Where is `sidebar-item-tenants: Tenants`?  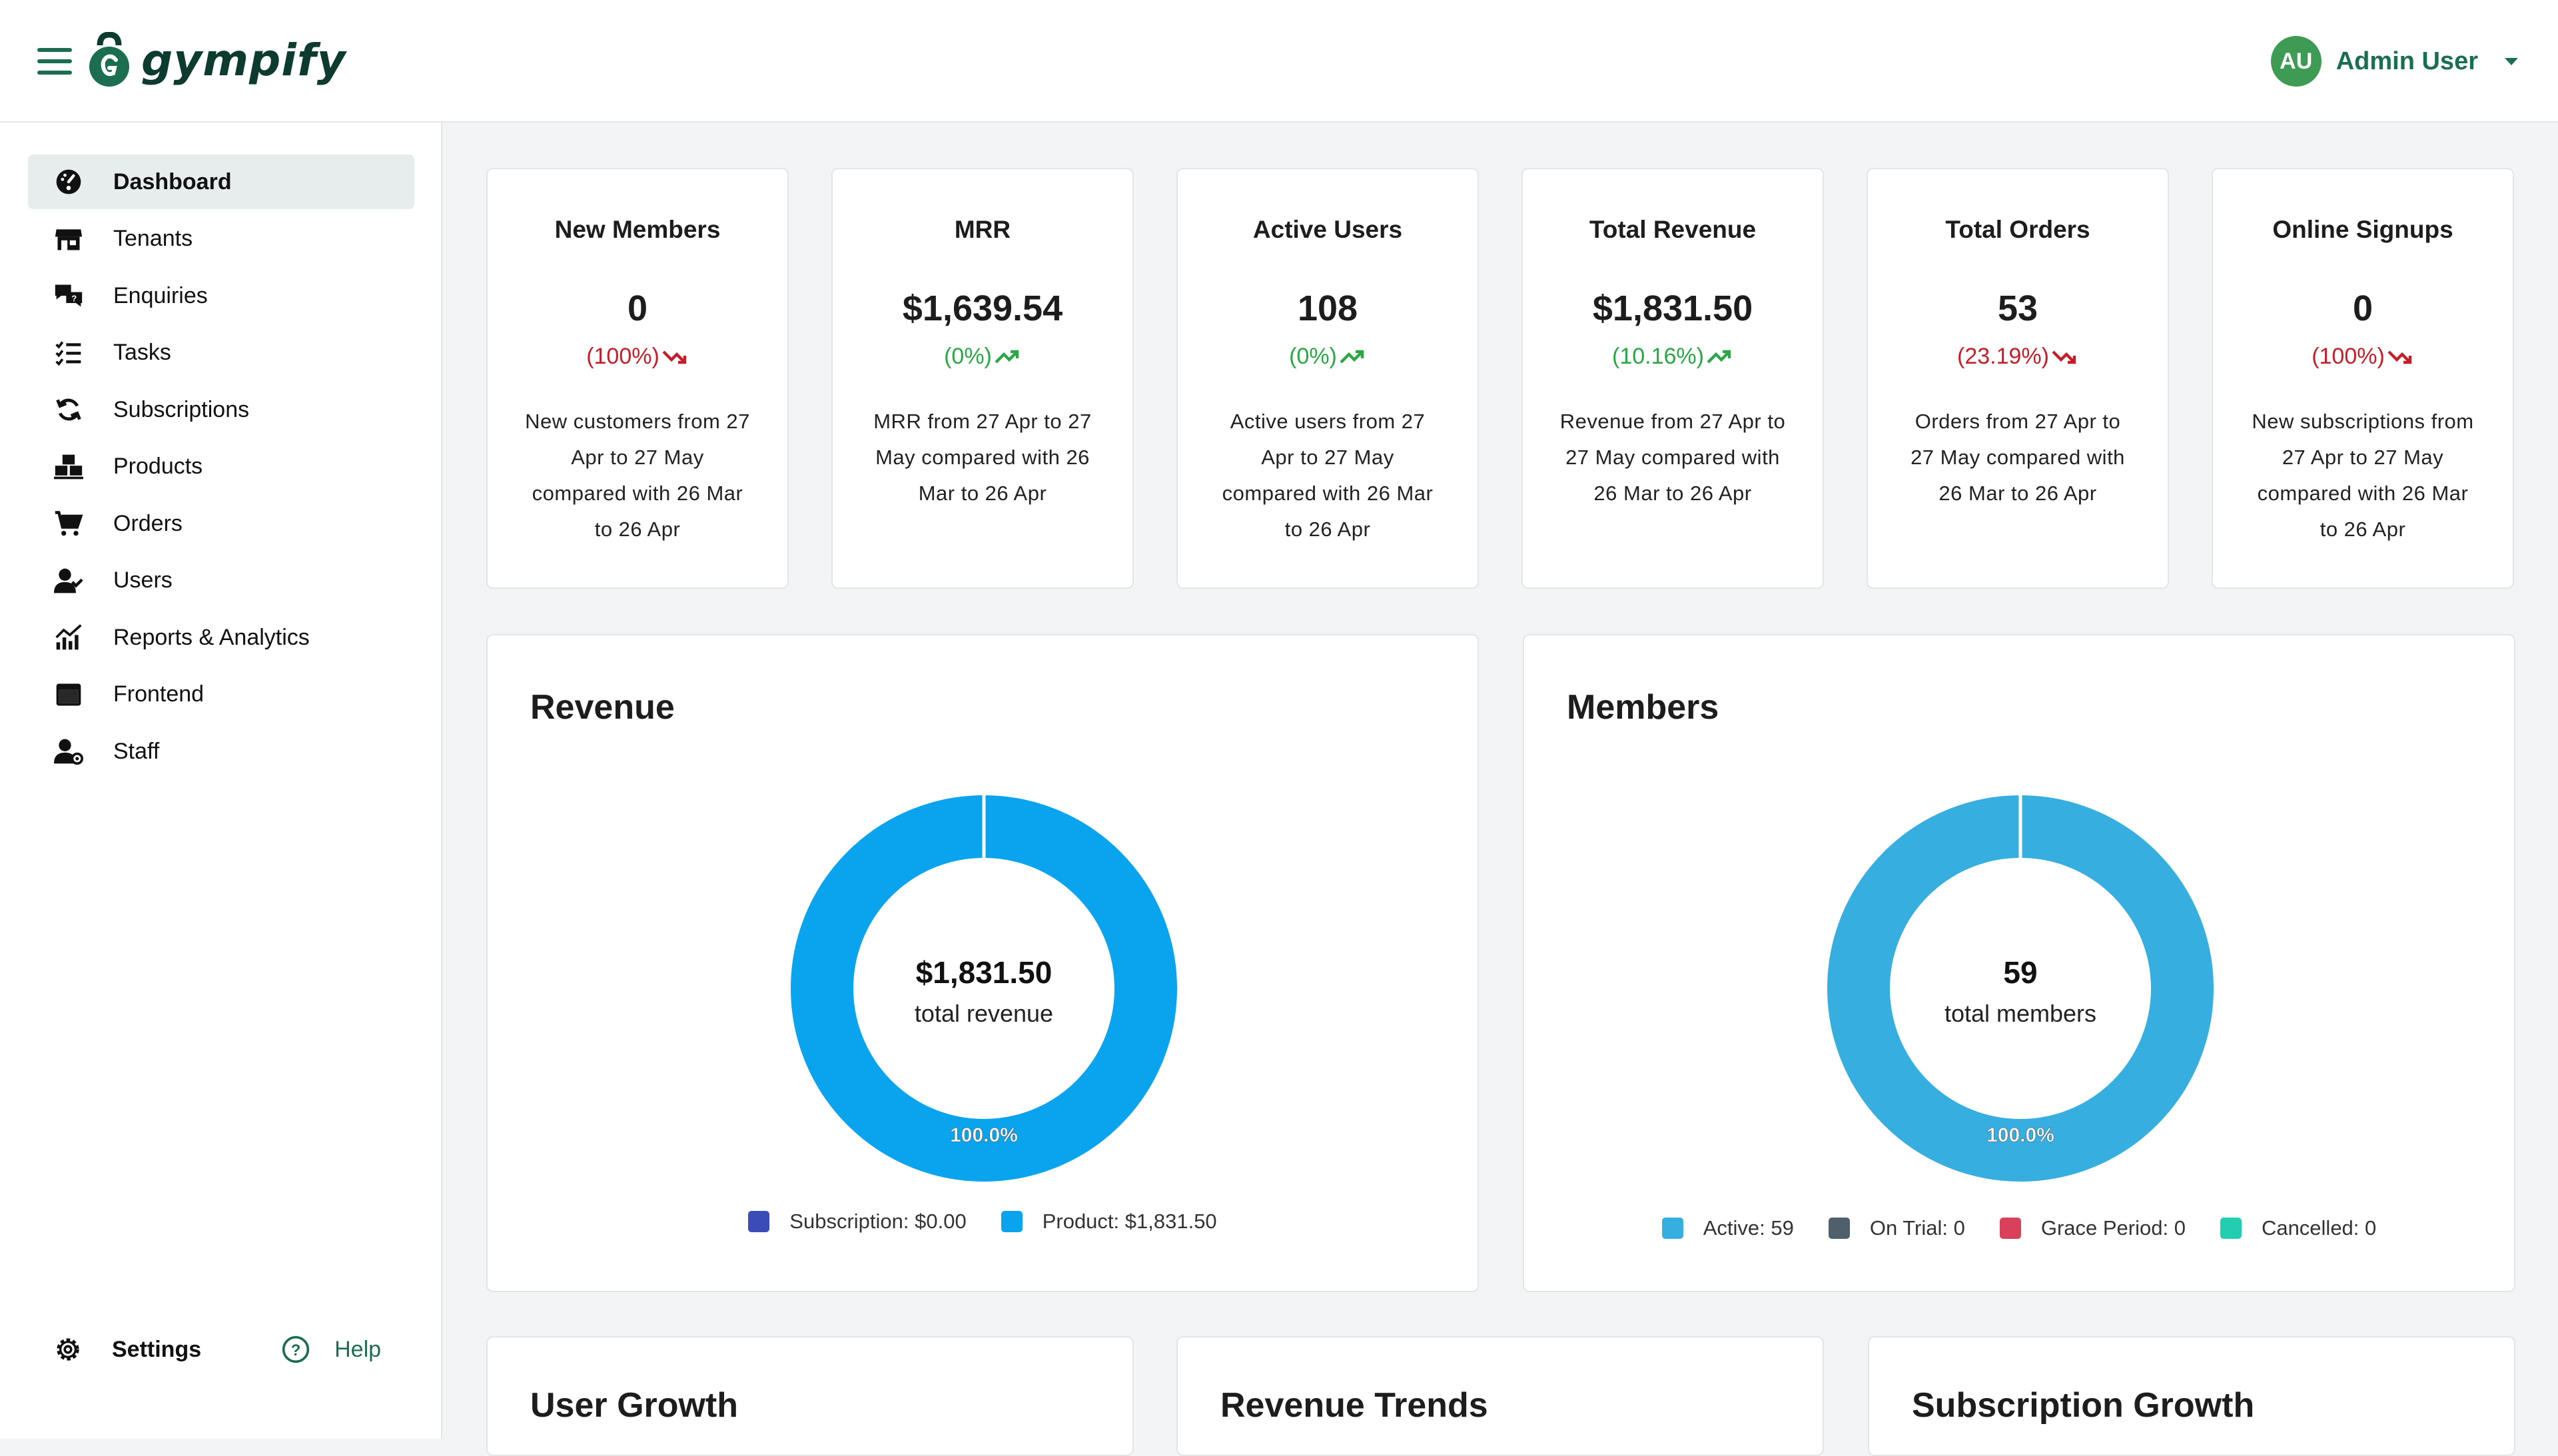
sidebar-item-tenants: Tenants is located at coordinates (221, 239).